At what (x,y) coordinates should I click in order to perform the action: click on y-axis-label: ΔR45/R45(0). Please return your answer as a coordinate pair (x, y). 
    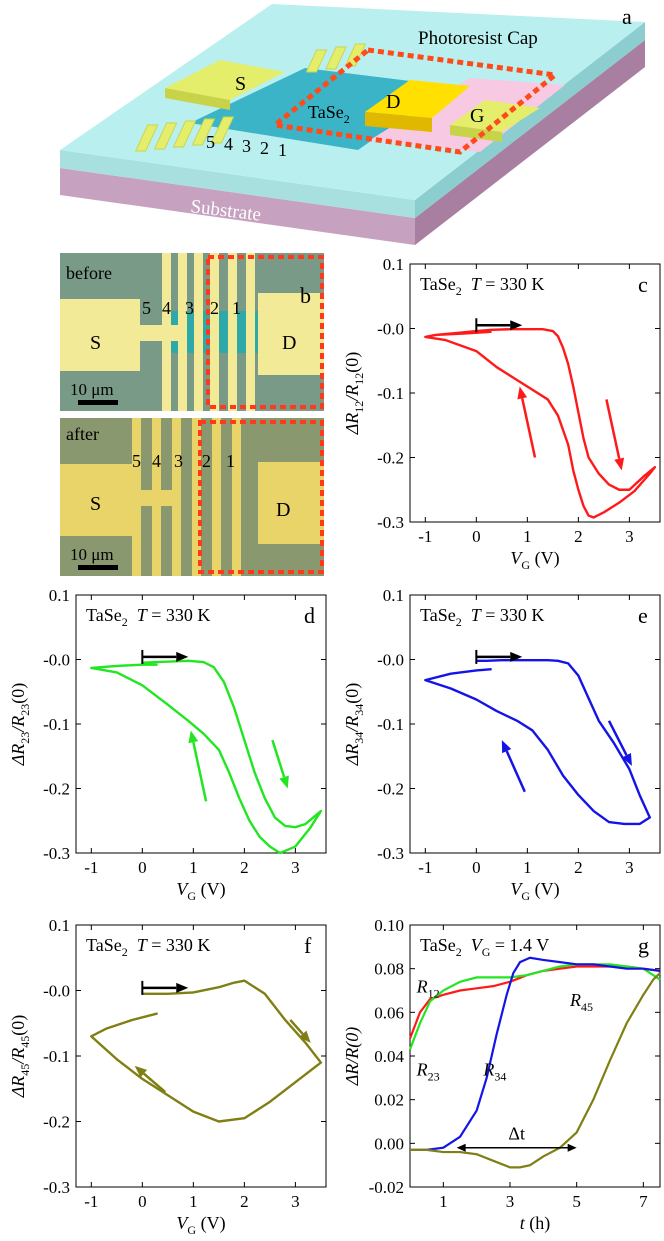
    Looking at the image, I should click on (20, 1057).